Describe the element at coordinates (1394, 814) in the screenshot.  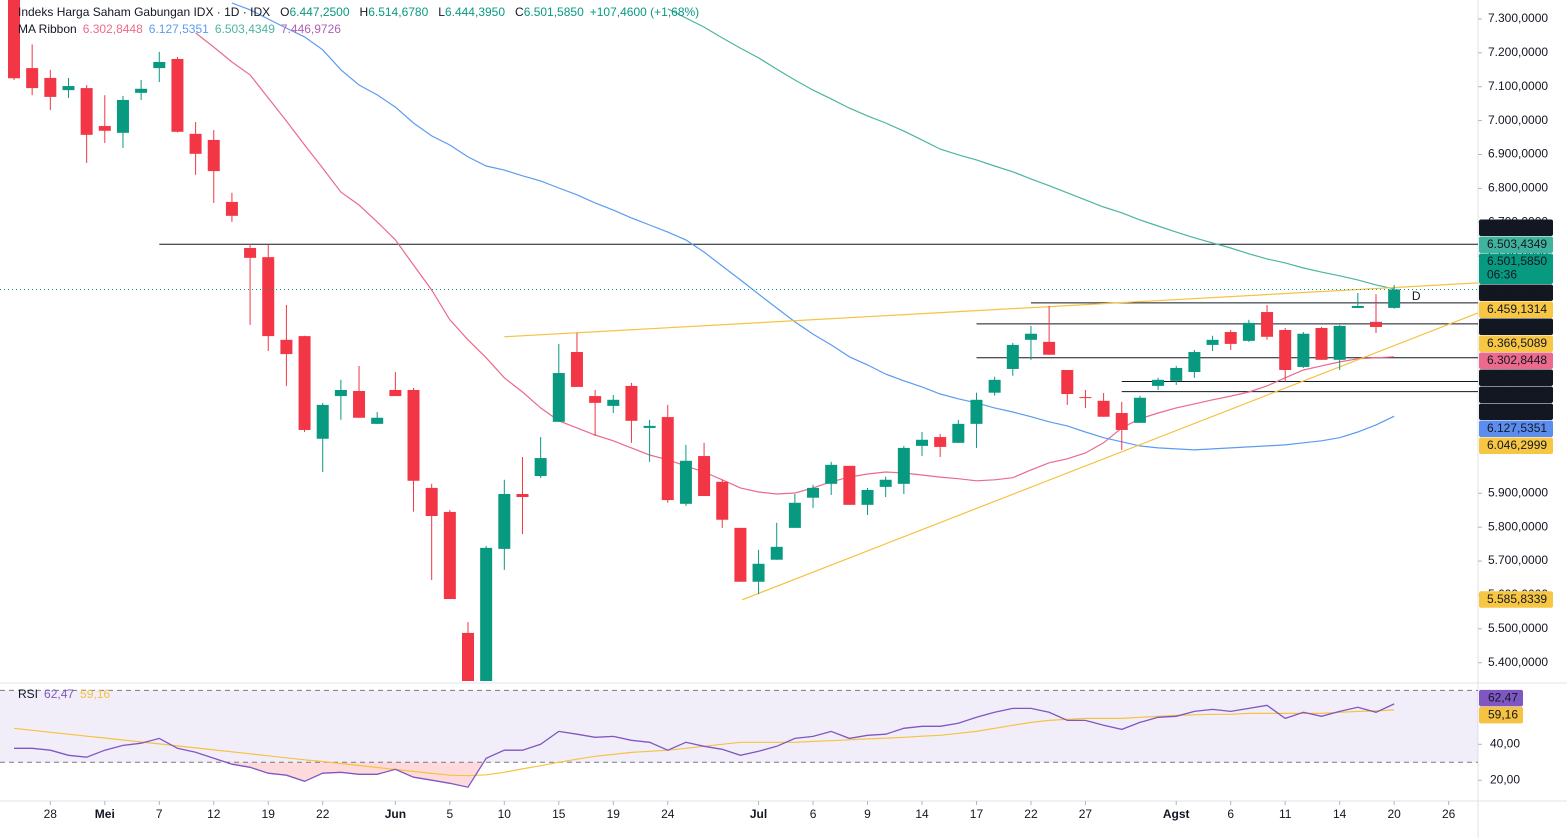
I see `x-tick-label: 20` at that location.